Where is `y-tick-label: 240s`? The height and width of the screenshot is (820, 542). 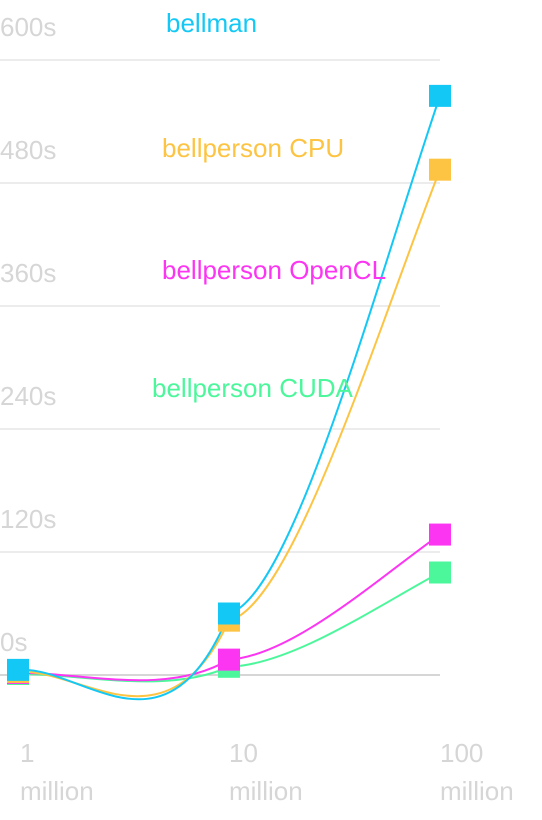 y-tick-label: 240s is located at coordinates (28, 396).